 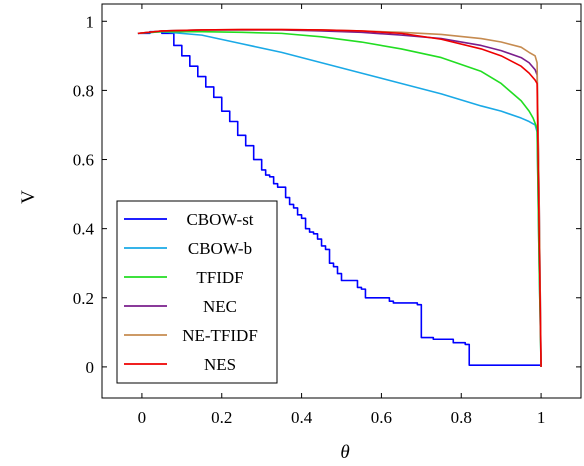 I want to click on x-tick-label: 0.8, so click(x=461, y=417).